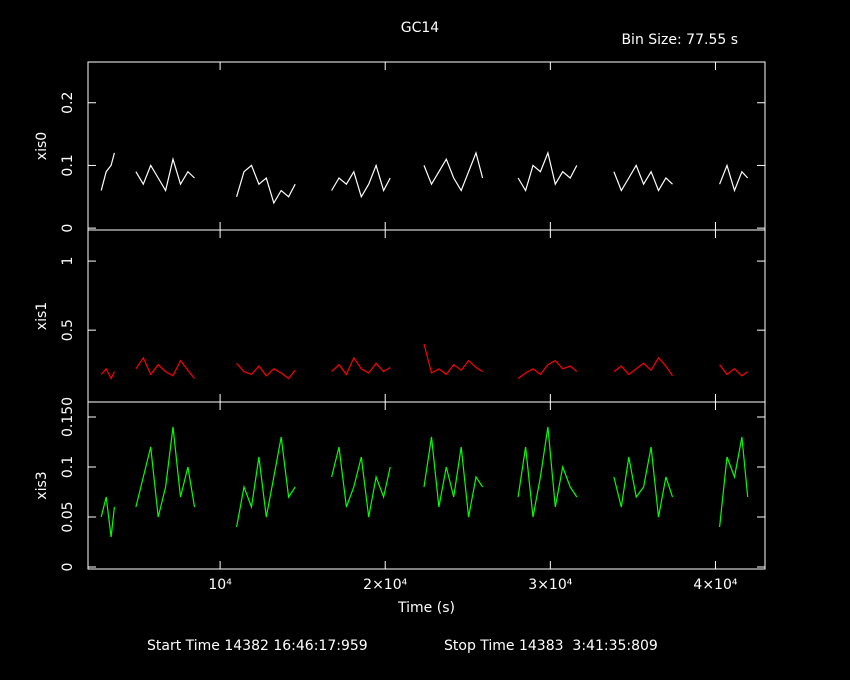  Describe the element at coordinates (679, 40) in the screenshot. I see `bin-size: Bin Size: 77.55 s` at that location.